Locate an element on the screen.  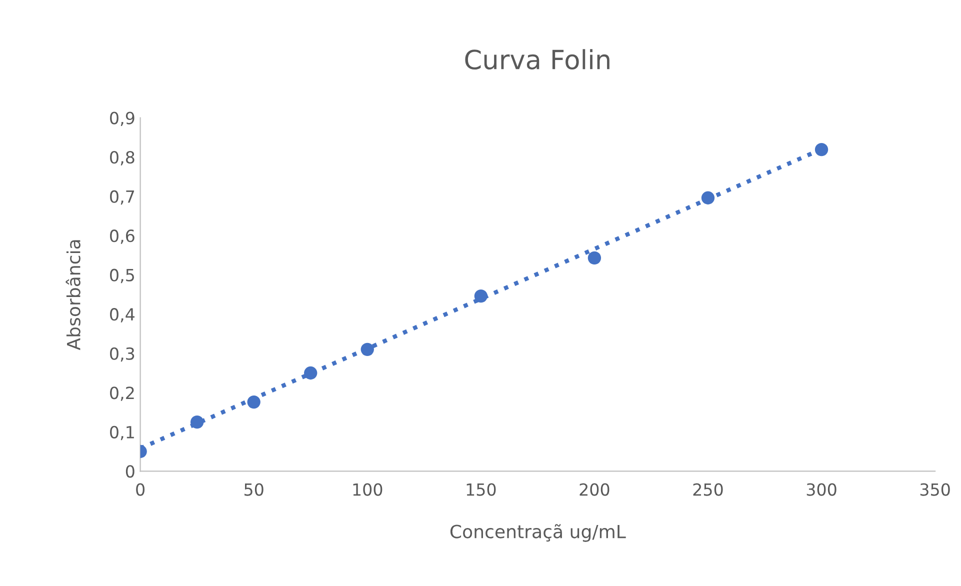
x-tick-label: 300 is located at coordinates (821, 489).